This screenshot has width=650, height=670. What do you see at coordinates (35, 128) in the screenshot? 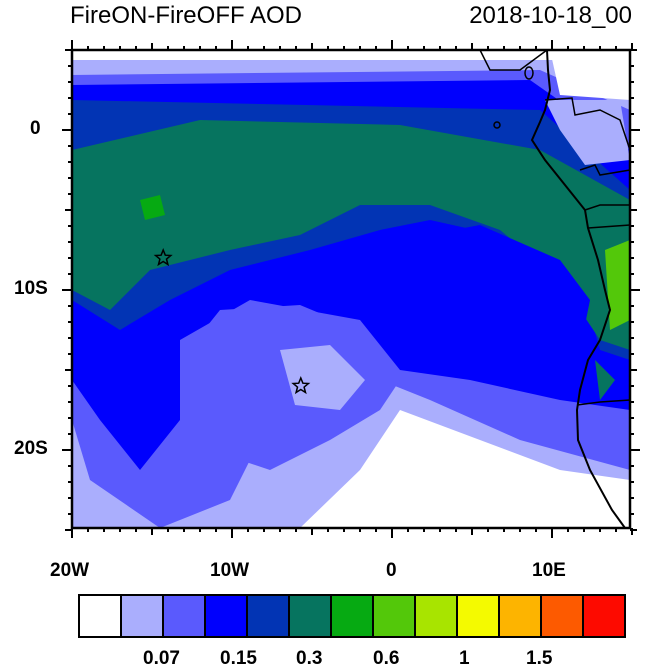
I see `lat-label: 0` at bounding box center [35, 128].